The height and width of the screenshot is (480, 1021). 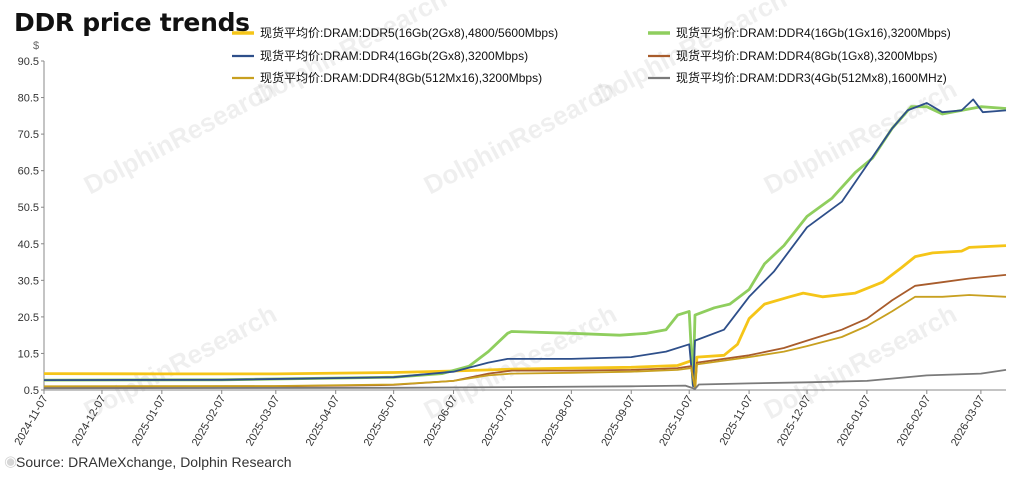 What do you see at coordinates (28, 354) in the screenshot?
I see `y-tick-label: 10.5` at bounding box center [28, 354].